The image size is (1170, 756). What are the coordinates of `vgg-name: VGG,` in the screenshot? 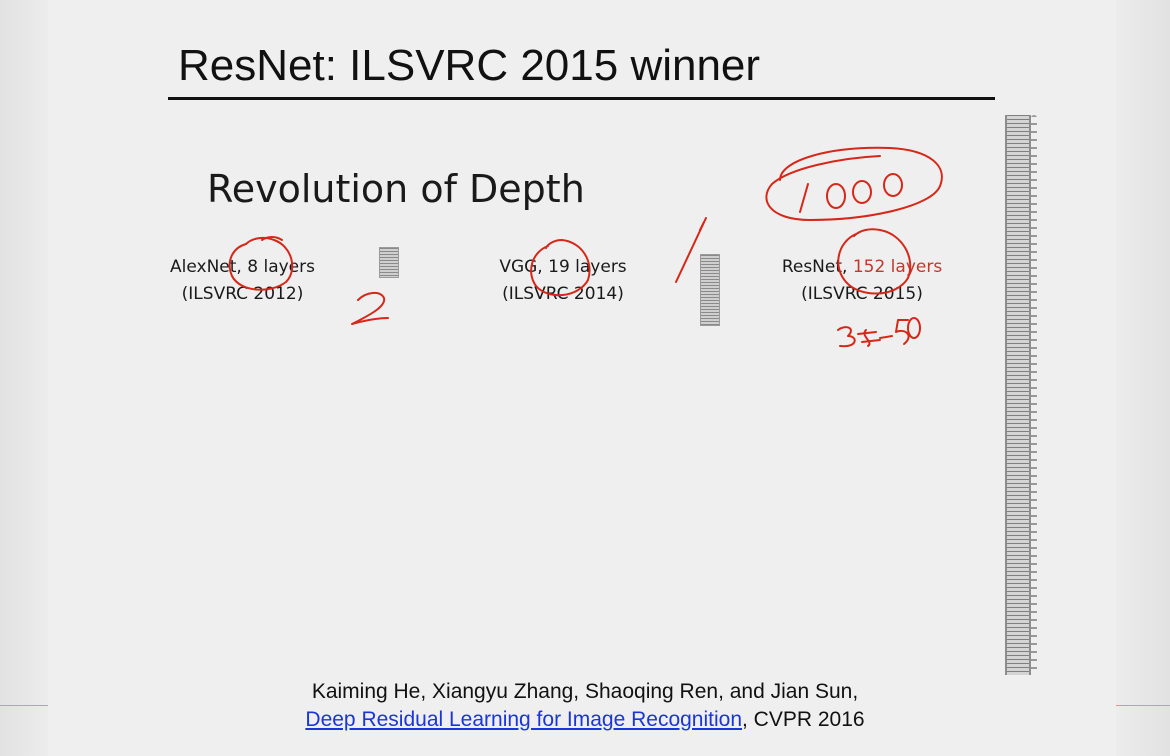 It's located at (524, 267).